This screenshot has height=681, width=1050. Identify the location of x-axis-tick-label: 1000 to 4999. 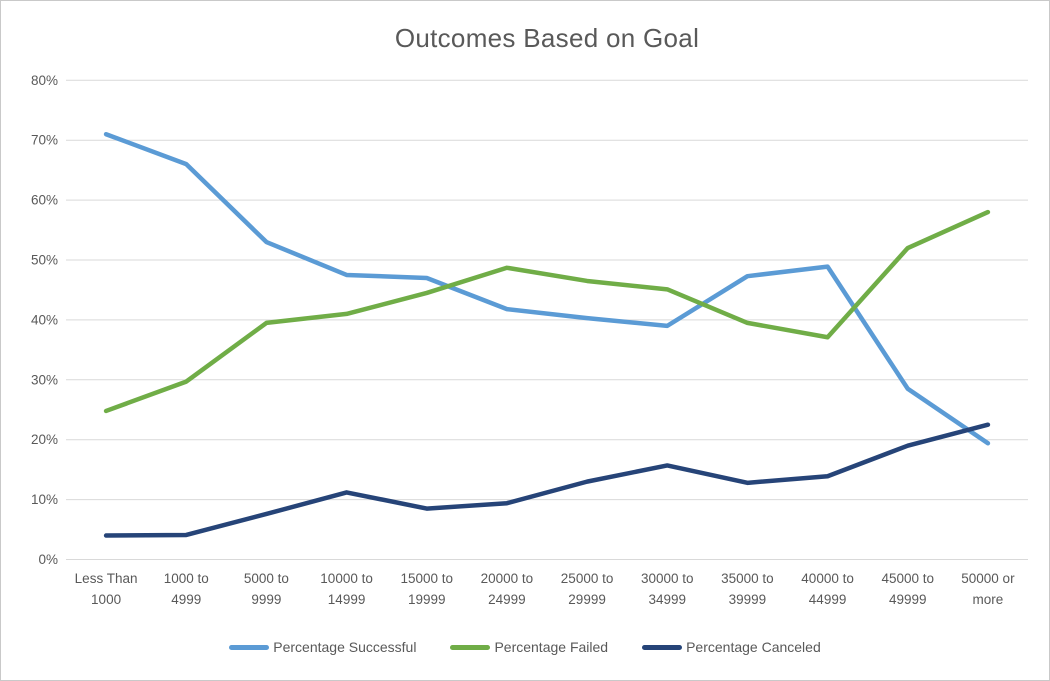
(186, 589).